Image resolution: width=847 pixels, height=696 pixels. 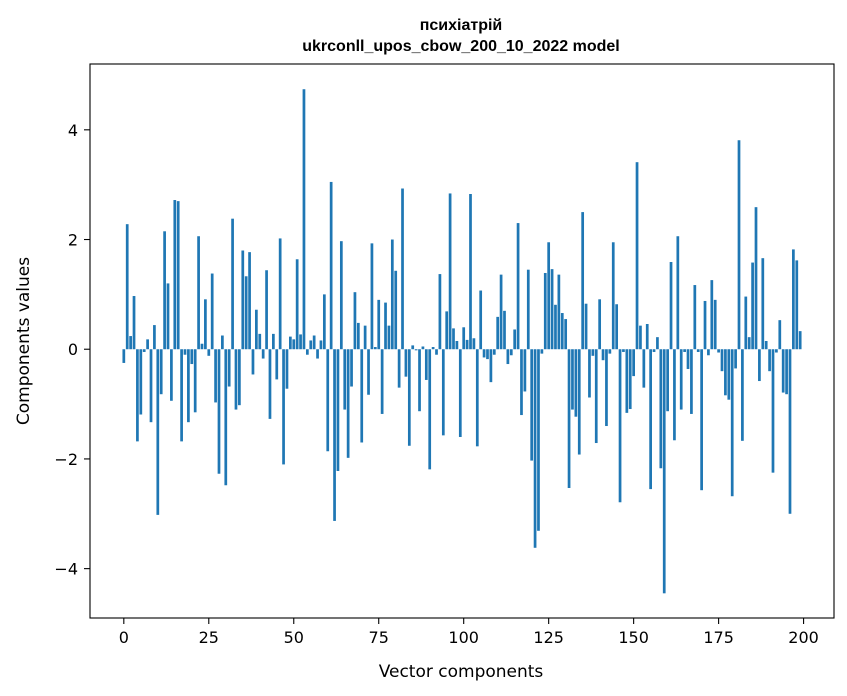 What do you see at coordinates (548, 637) in the screenshot?
I see `x-tick-label: 125` at bounding box center [548, 637].